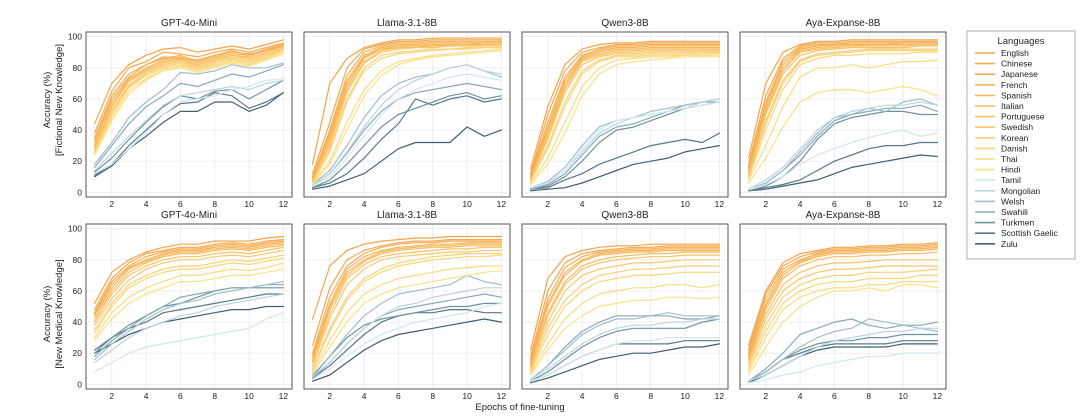 Image resolution: width=1080 pixels, height=418 pixels. I want to click on ylabel-row2-line1: Accuracy (%), so click(47, 314).